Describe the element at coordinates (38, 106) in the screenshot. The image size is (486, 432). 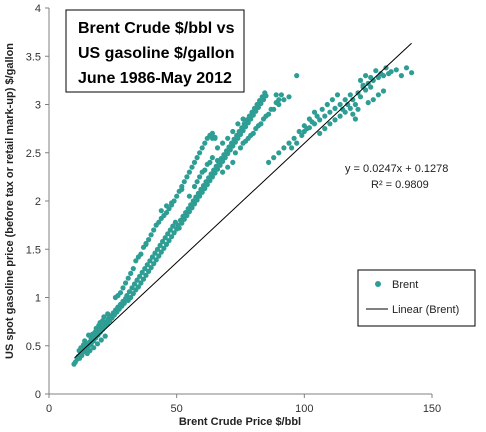
I see `y-tick-label: 3` at that location.